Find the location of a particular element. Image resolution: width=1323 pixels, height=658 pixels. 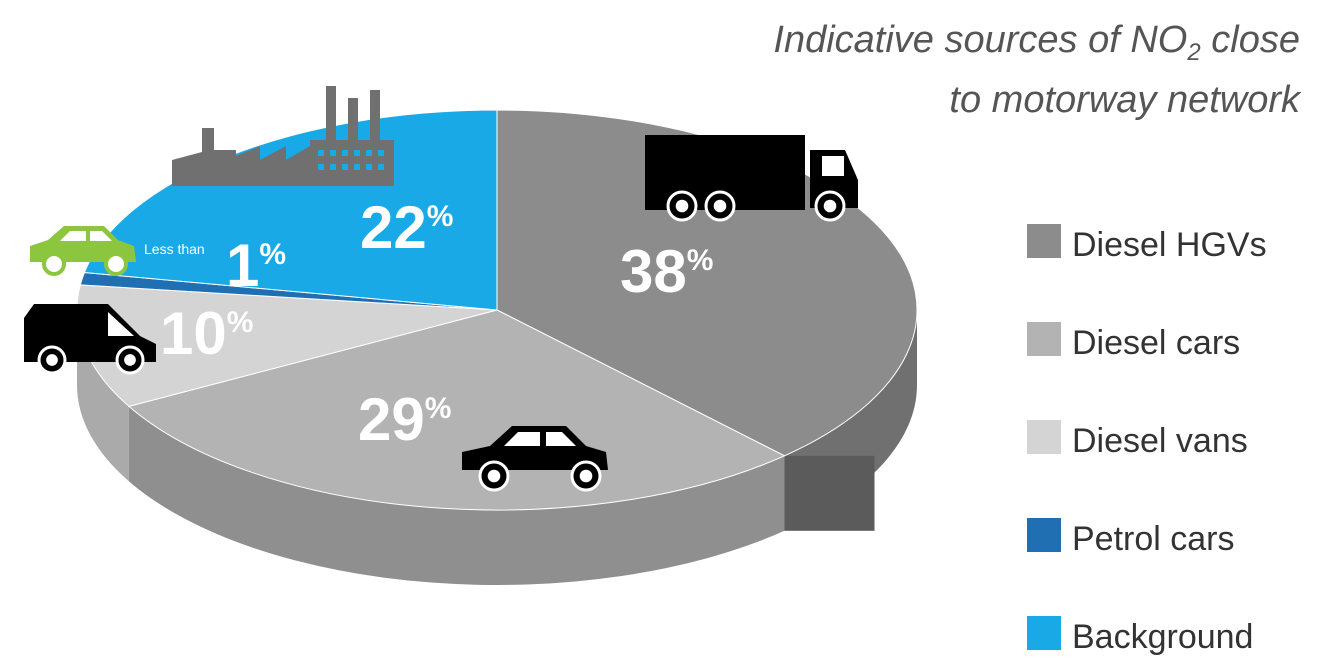

legend-label: Diesel vans is located at coordinates (1160, 441).